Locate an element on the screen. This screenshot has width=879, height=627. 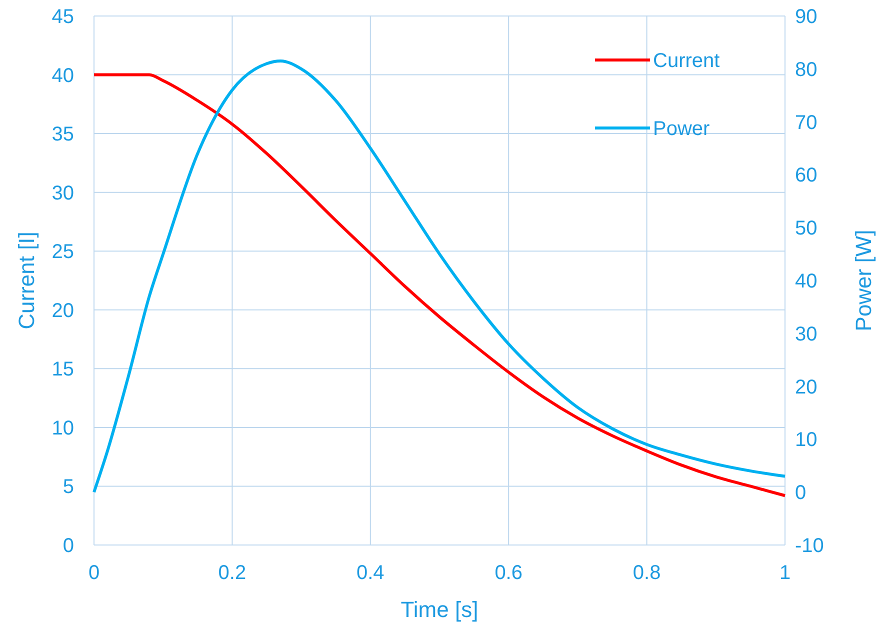
x-tick-label: 0.8 is located at coordinates (646, 573).